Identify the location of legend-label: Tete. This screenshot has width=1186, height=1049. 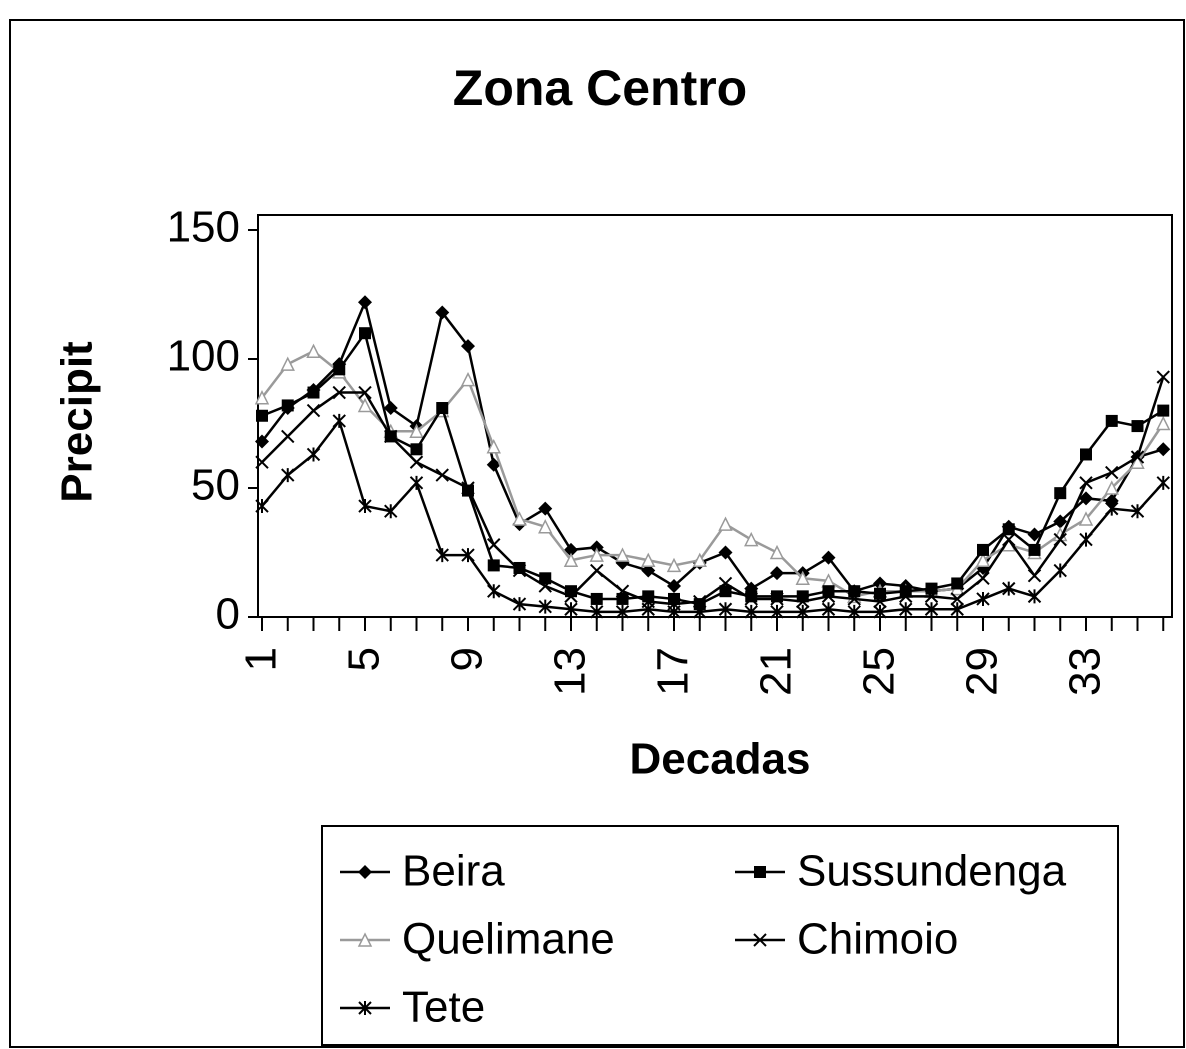
(443, 1007).